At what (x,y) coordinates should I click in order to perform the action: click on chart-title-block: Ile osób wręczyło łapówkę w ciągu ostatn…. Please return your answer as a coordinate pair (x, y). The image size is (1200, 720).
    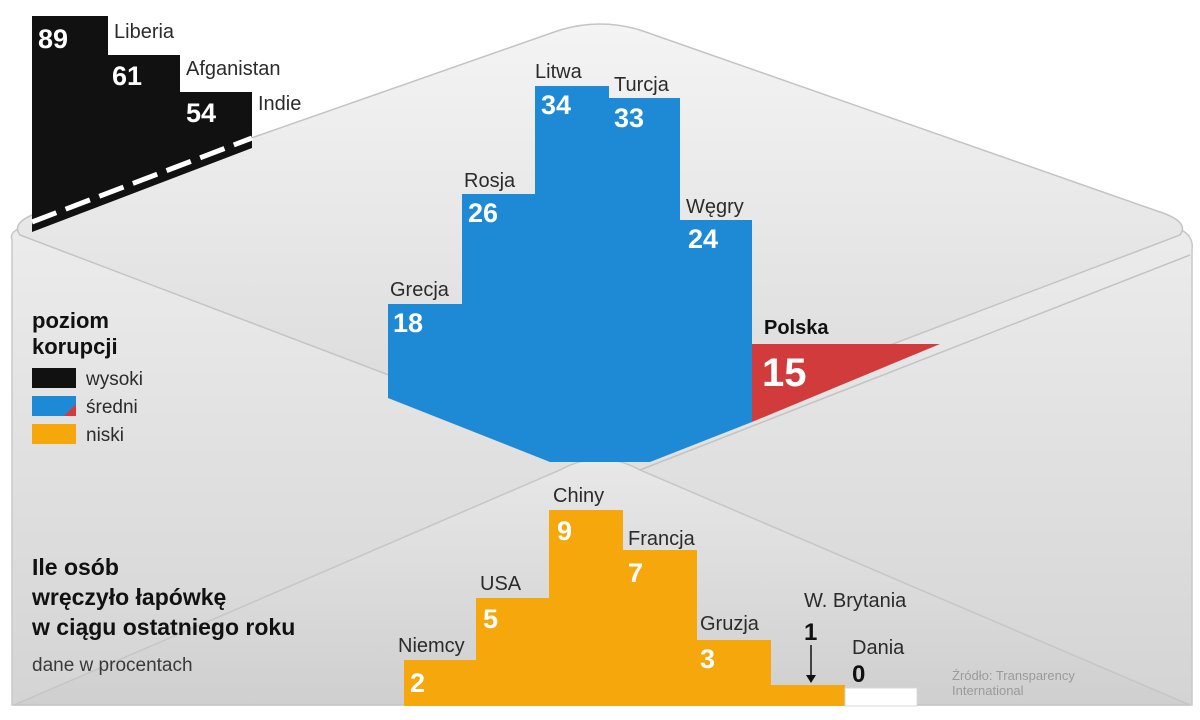
    Looking at the image, I should click on (163, 615).